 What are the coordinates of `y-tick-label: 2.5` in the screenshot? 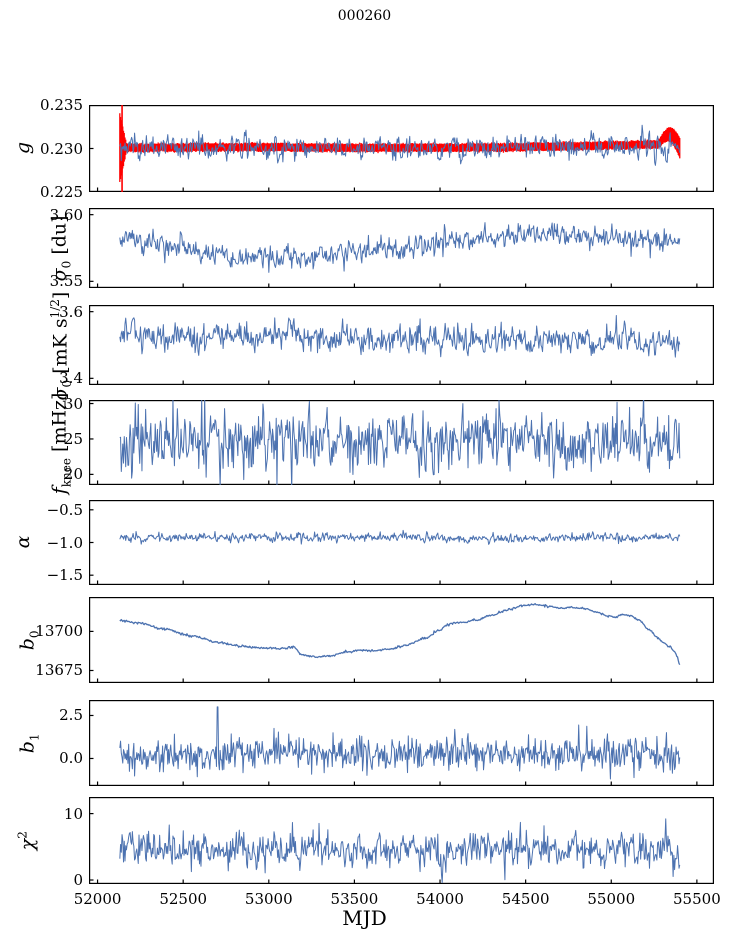 It's located at (71, 715).